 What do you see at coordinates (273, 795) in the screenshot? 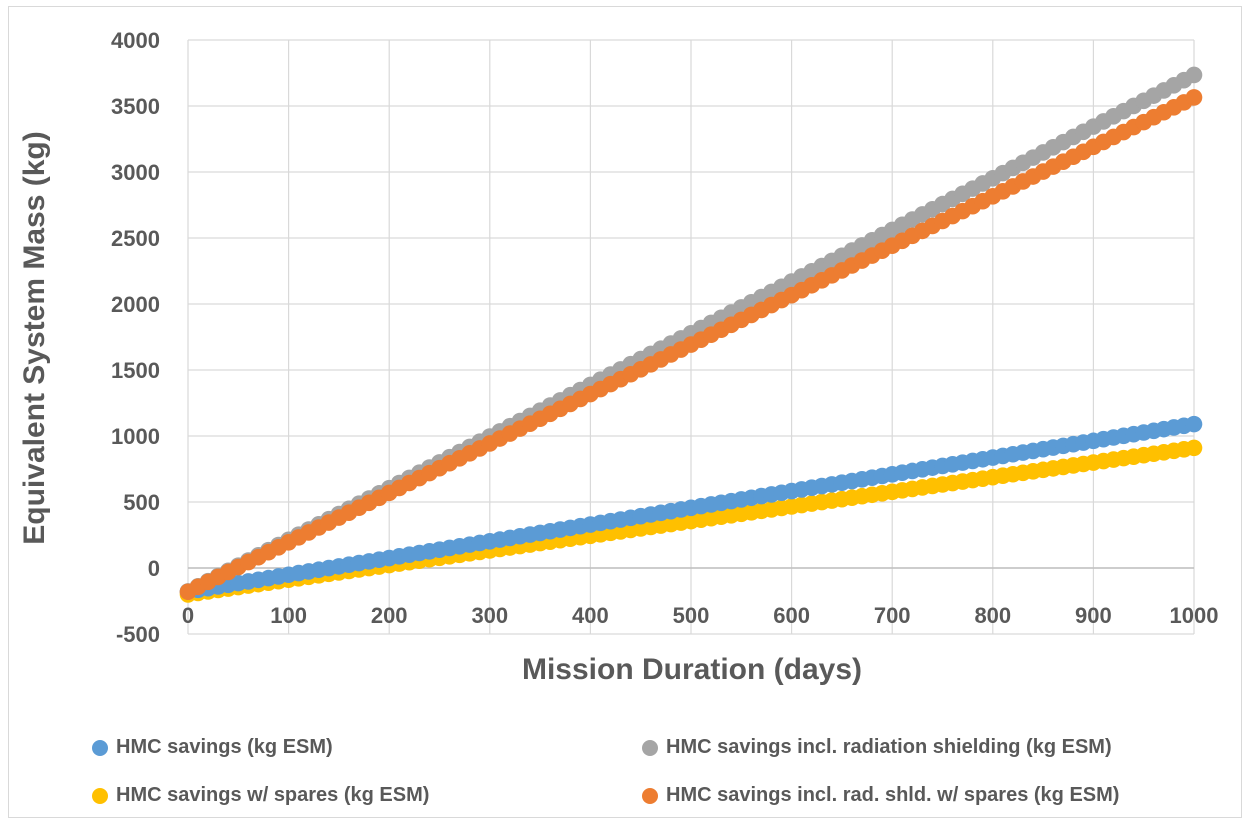
I see `legend-label: HMC savings w/ spares (kg ESM)` at bounding box center [273, 795].